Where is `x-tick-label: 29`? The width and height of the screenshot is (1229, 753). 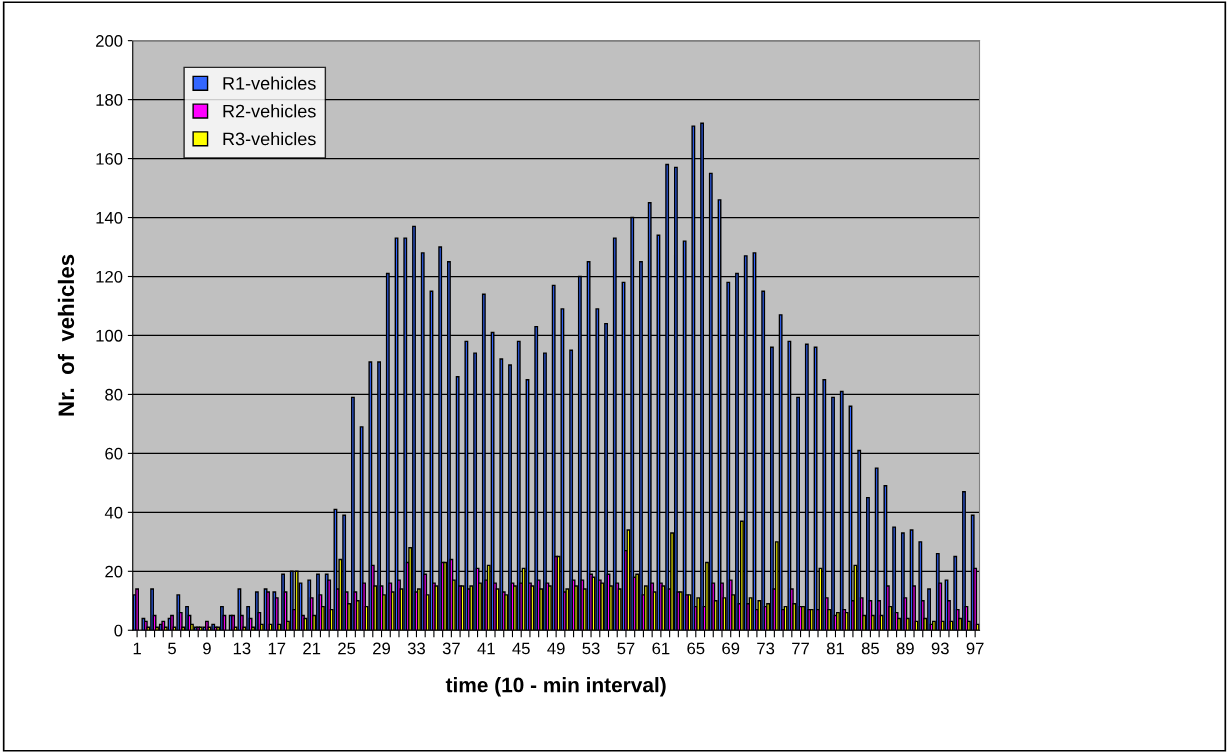
x-tick-label: 29 is located at coordinates (382, 648).